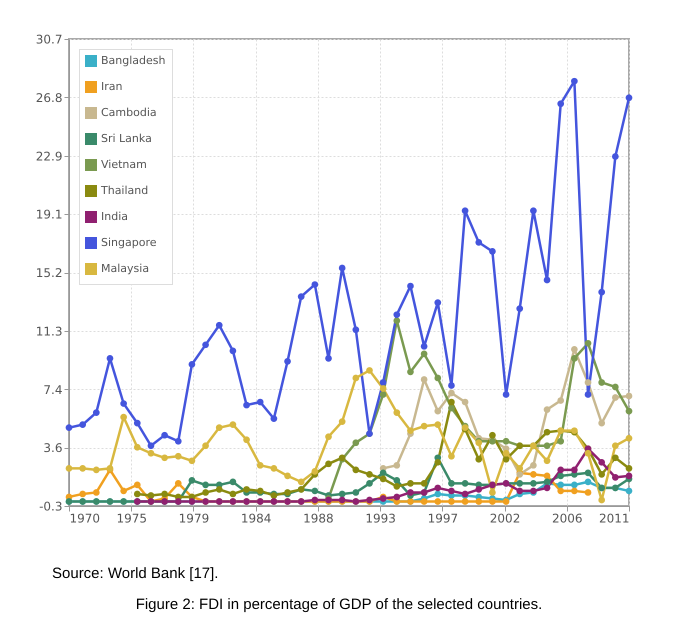  I want to click on legend-label: Malaysia, so click(125, 268).